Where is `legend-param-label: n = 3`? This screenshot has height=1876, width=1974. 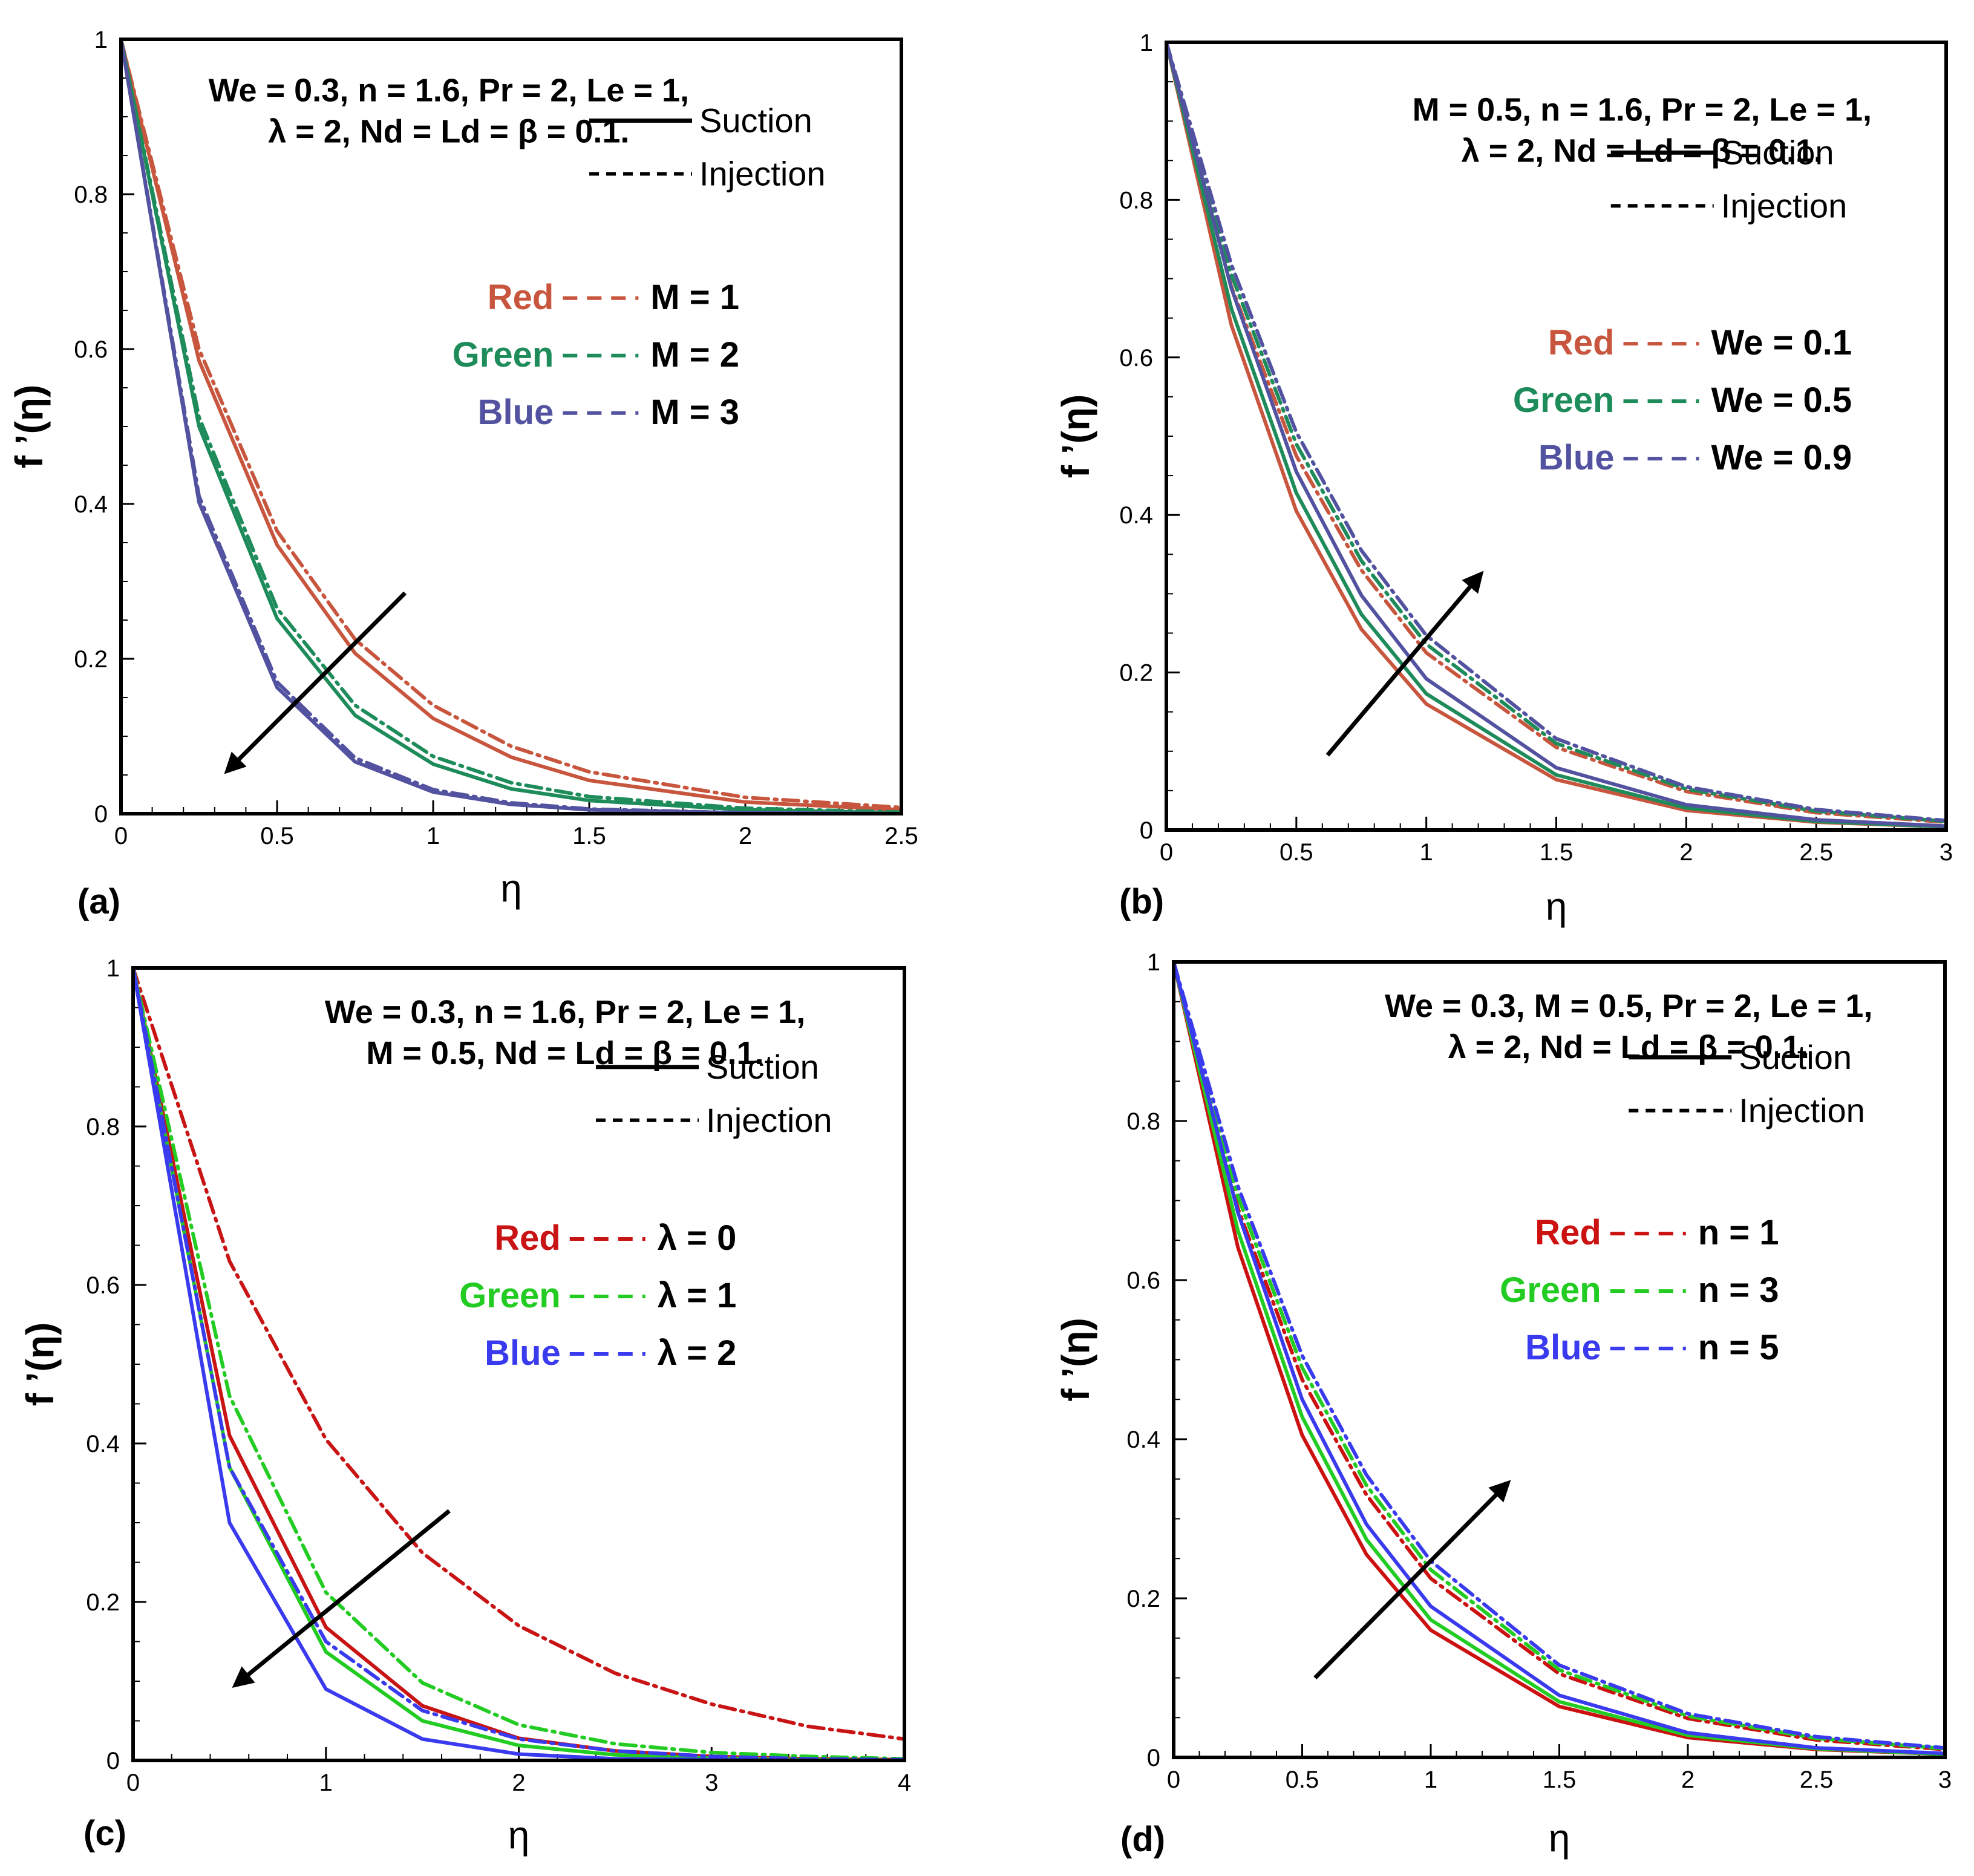
legend-param-label: n = 3 is located at coordinates (1738, 1290).